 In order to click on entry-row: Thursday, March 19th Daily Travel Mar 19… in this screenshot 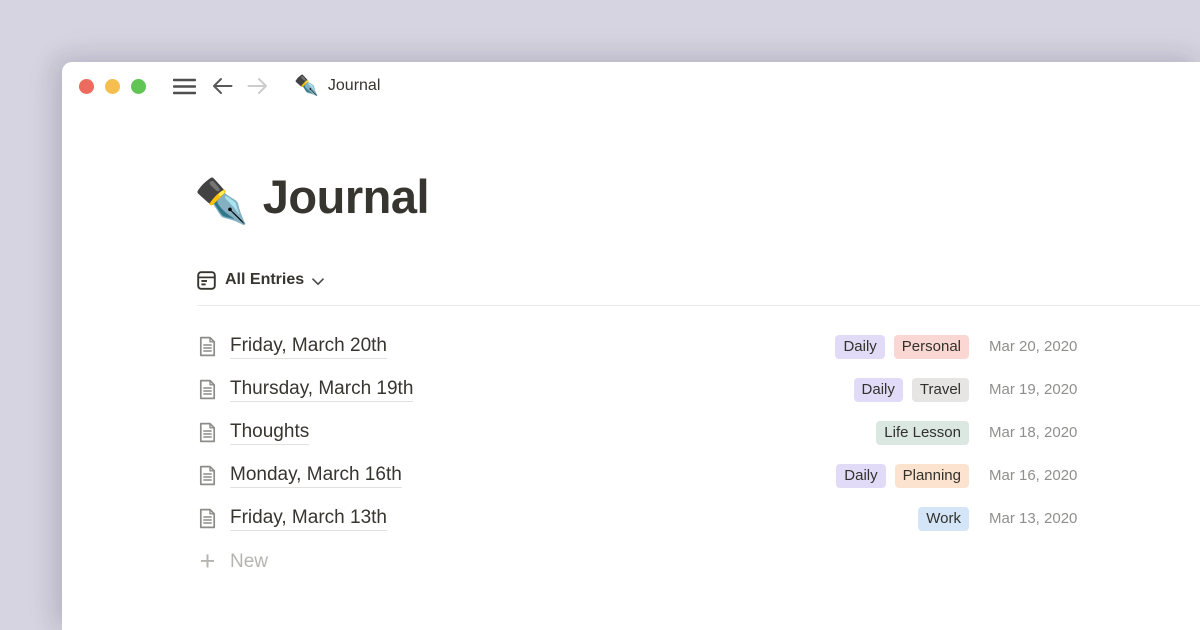, I will do `click(641, 389)`.